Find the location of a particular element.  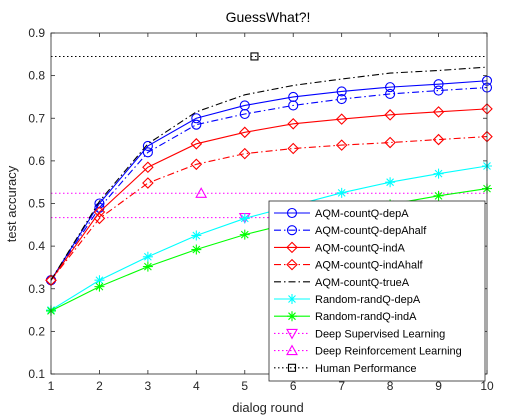

chart-title: GuessWhat?! is located at coordinates (268, 17).